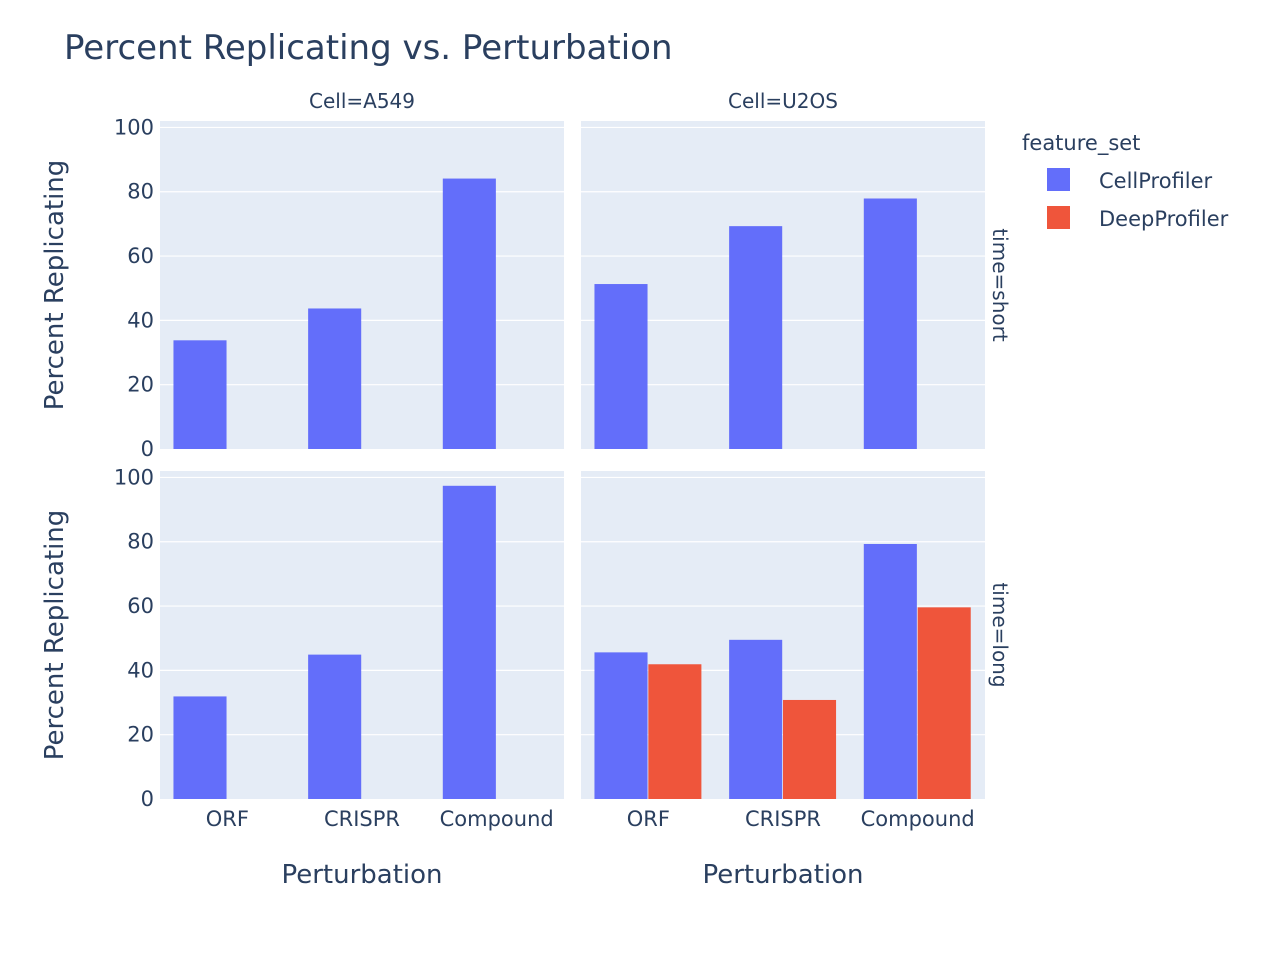  Describe the element at coordinates (368, 48) in the screenshot. I see `chart-title: Percent Replicating vs. Perturbation` at that location.